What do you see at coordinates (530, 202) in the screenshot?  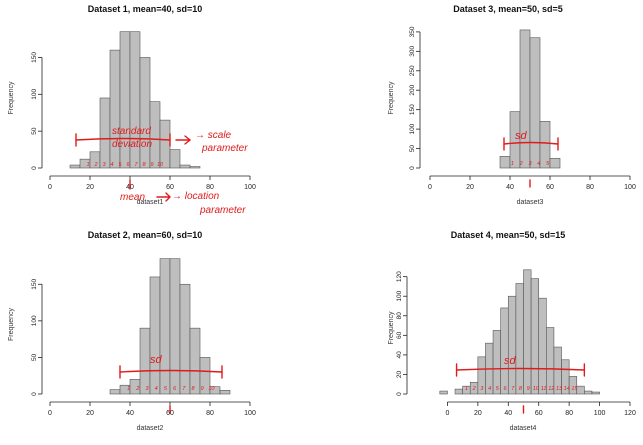 I see `x-axis-label: dataset3` at bounding box center [530, 202].